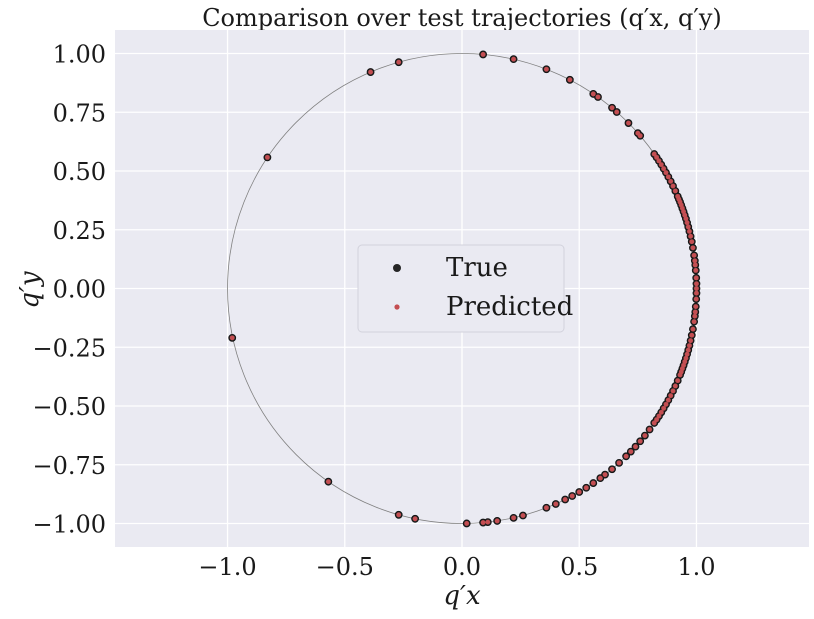  Describe the element at coordinates (227, 567) in the screenshot. I see `x-tick-label: −1.0` at that location.